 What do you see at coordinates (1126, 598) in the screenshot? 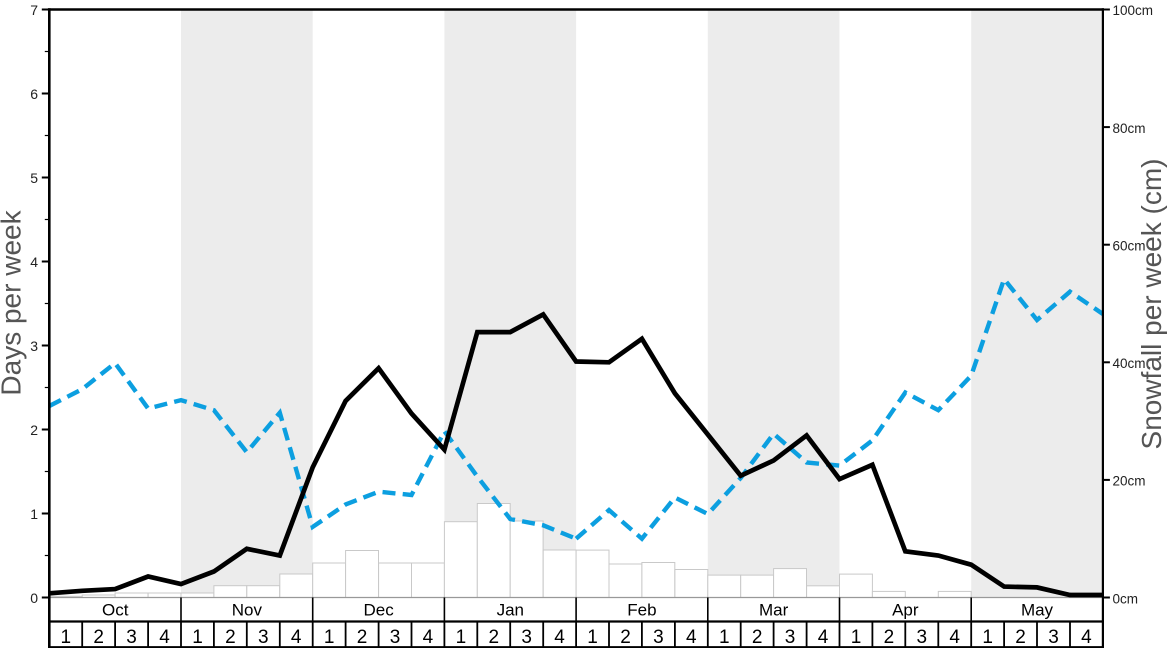
I see `svg-text: 0cm` at bounding box center [1126, 598].